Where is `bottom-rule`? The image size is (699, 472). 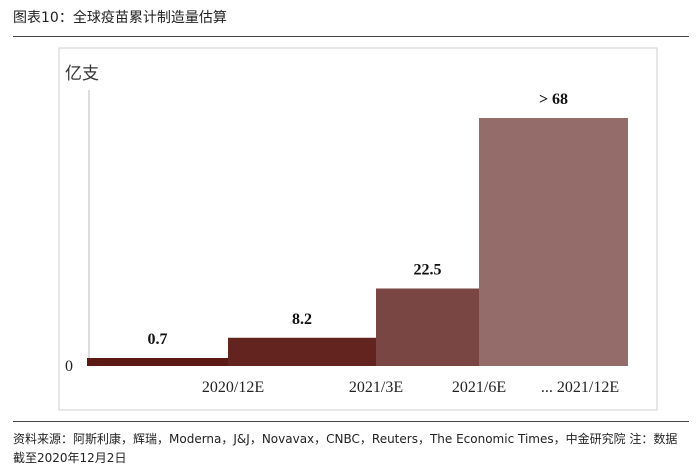
bottom-rule is located at coordinates (351, 421).